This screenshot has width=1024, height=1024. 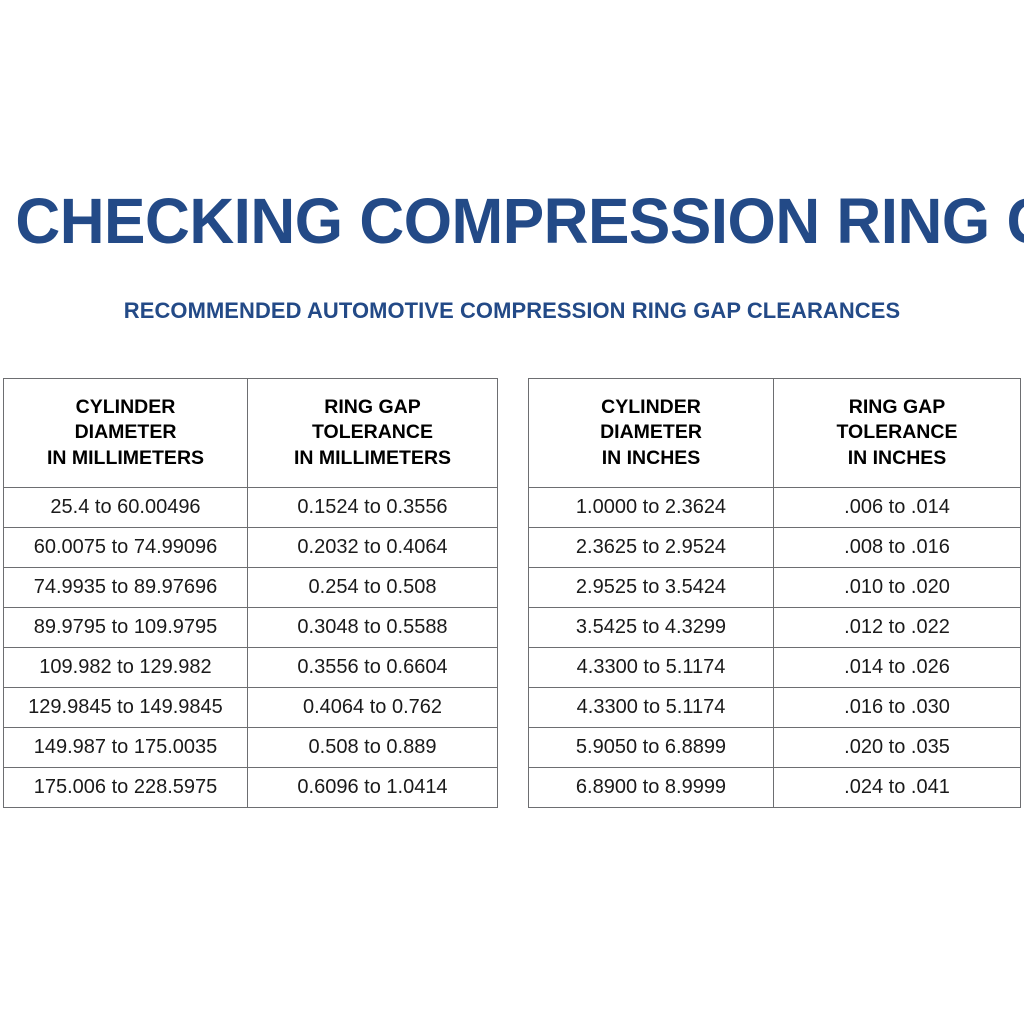 I want to click on table-row: 4.3300 to 5.1174 .016 to .030, so click(x=774, y=707).